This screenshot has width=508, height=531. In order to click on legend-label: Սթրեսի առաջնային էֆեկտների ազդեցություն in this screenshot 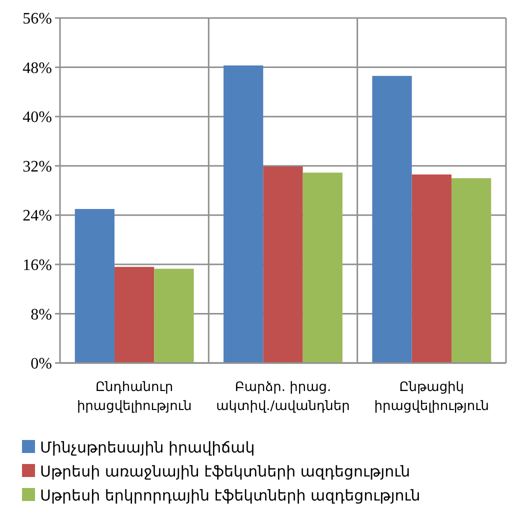, I will do `click(225, 471)`.